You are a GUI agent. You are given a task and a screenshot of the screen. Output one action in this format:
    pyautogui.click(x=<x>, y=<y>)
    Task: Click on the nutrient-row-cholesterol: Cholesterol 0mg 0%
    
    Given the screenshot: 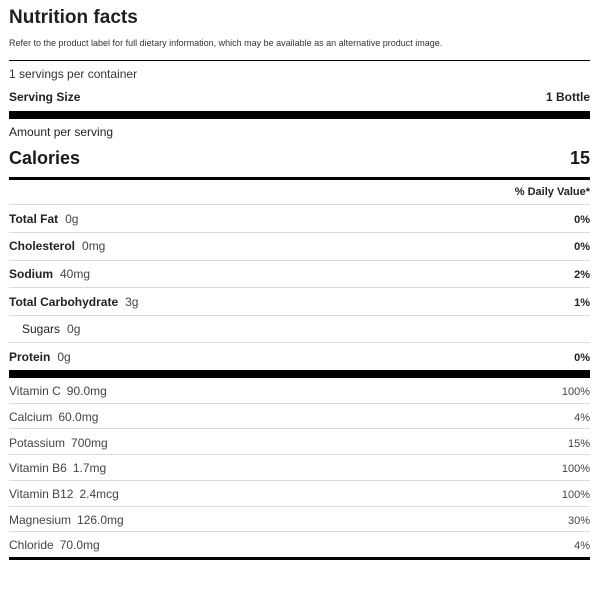 What is the action you would take?
    pyautogui.click(x=299, y=246)
    